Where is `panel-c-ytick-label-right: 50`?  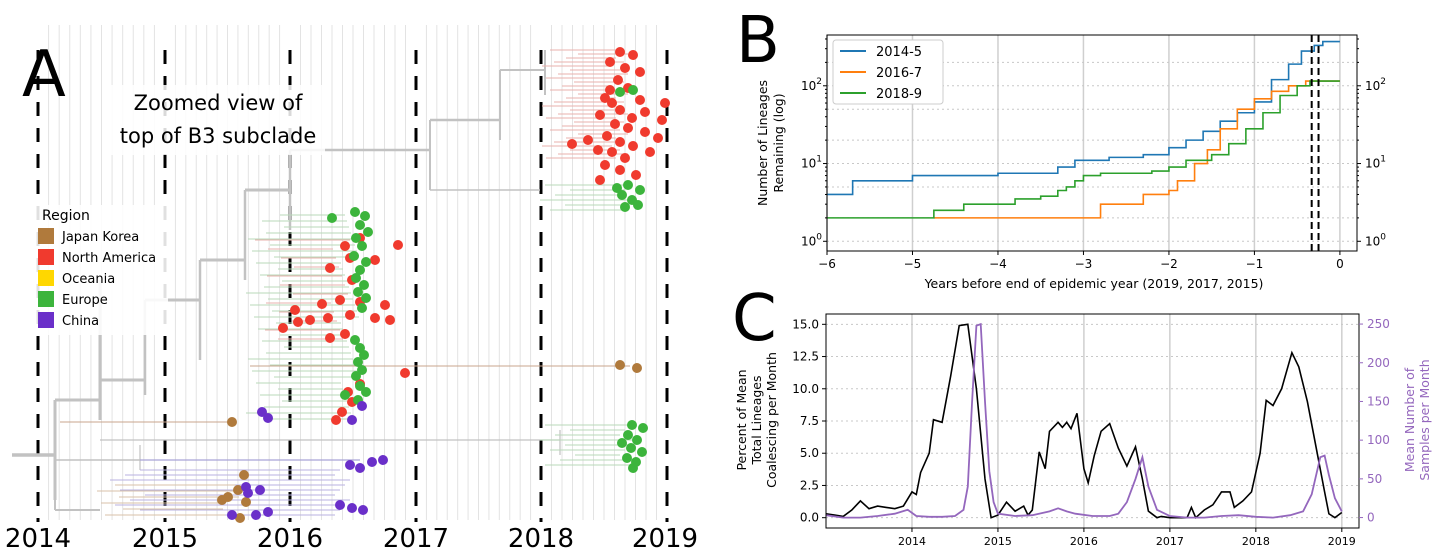
panel-c-ytick-label-right: 50 is located at coordinates (1374, 479).